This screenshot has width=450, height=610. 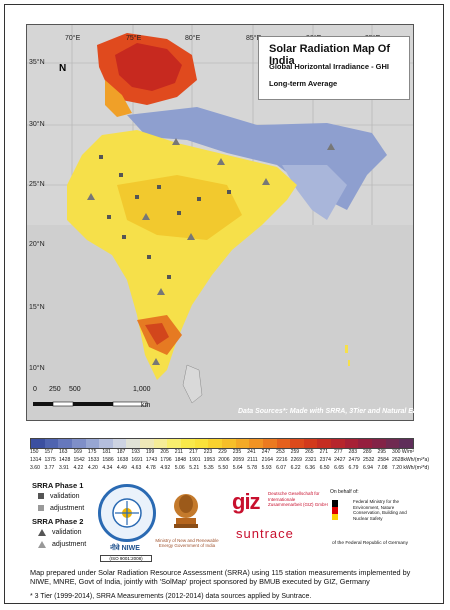 What do you see at coordinates (237, 452) in the screenshot?
I see `legend-tick-label: 235` at bounding box center [237, 452].